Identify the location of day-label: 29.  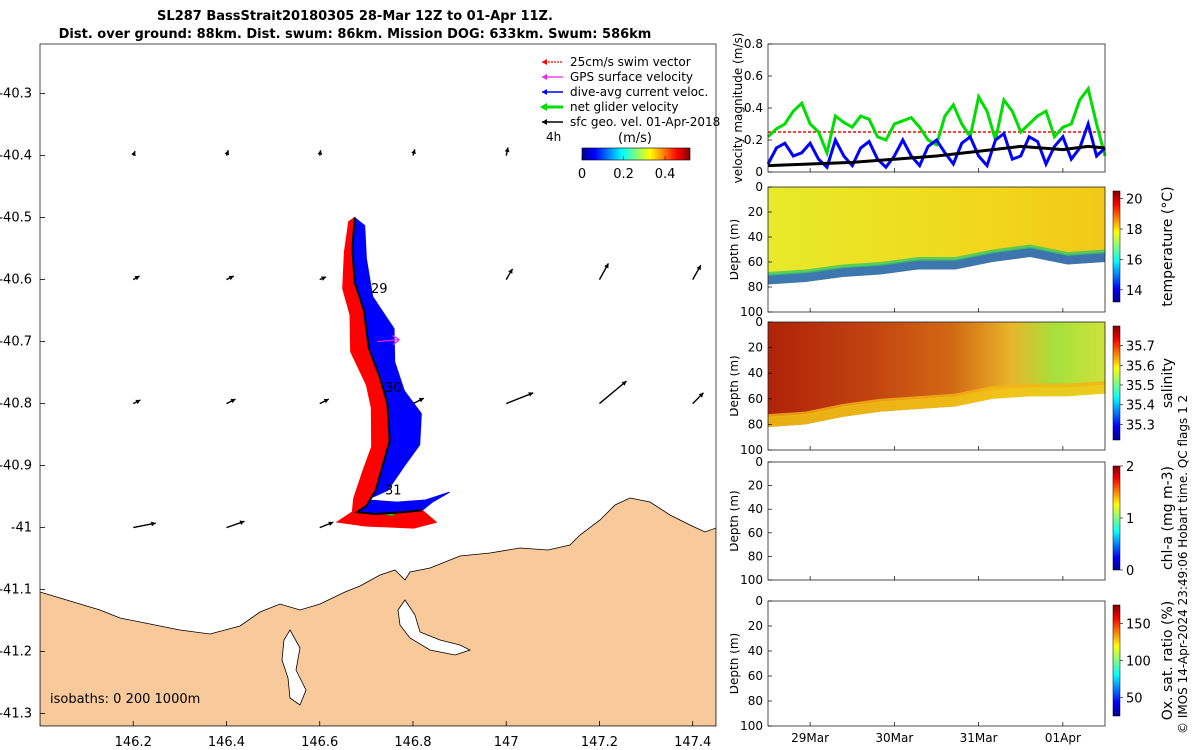
(379, 289).